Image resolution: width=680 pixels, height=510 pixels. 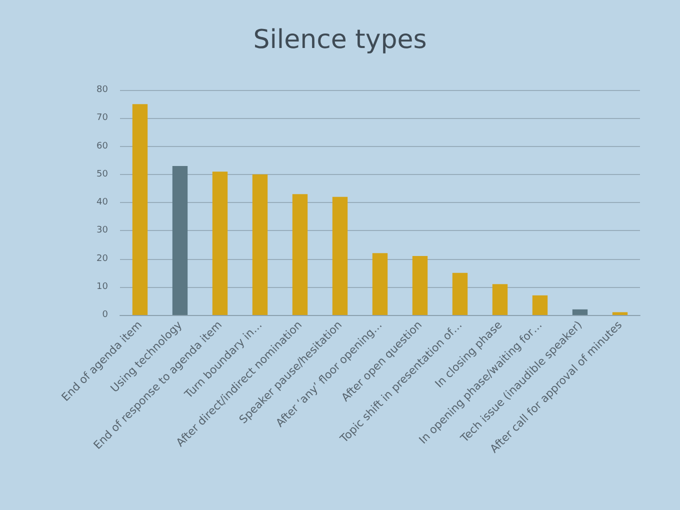 I want to click on chart-title: Silence types, so click(x=340, y=40).